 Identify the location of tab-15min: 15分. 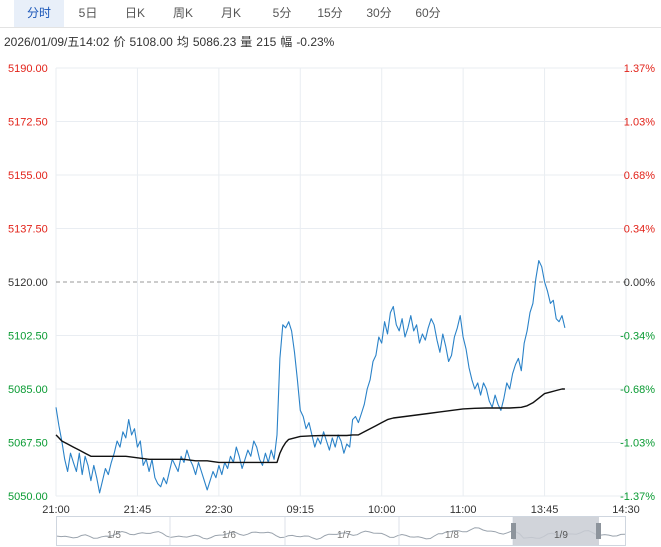
(330, 13).